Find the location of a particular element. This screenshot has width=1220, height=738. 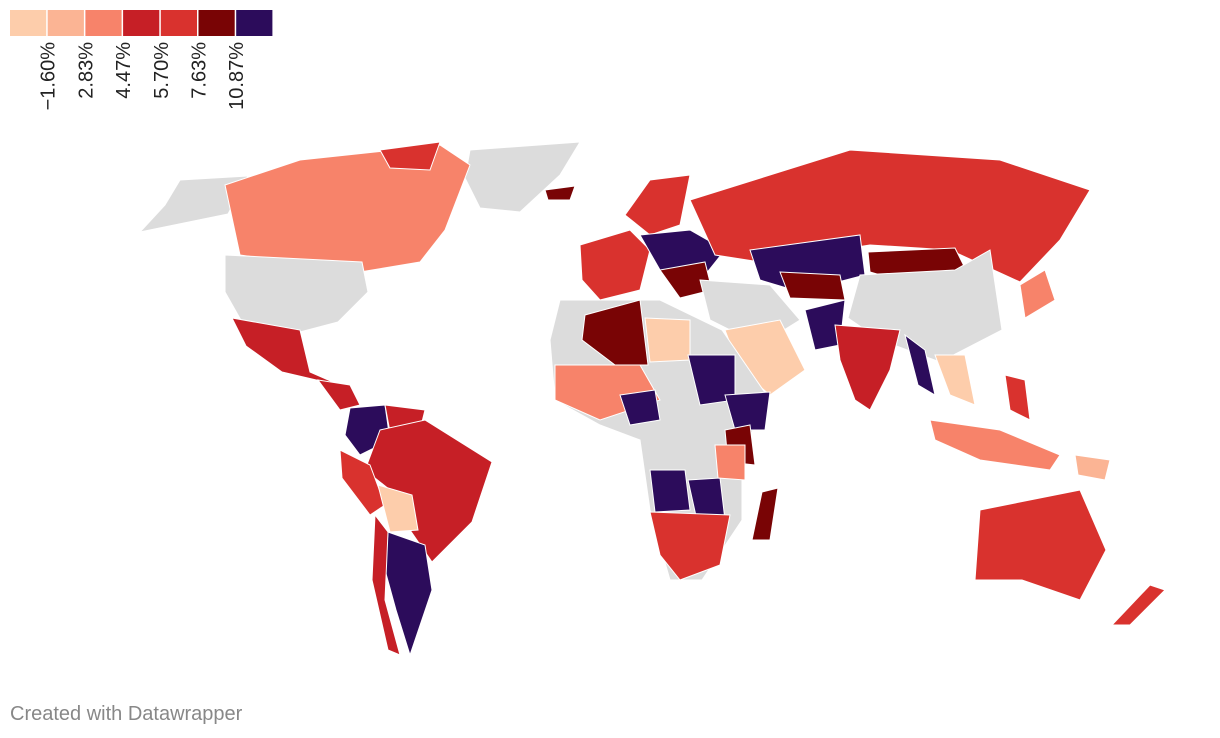

iceland is located at coordinates (560, 193).